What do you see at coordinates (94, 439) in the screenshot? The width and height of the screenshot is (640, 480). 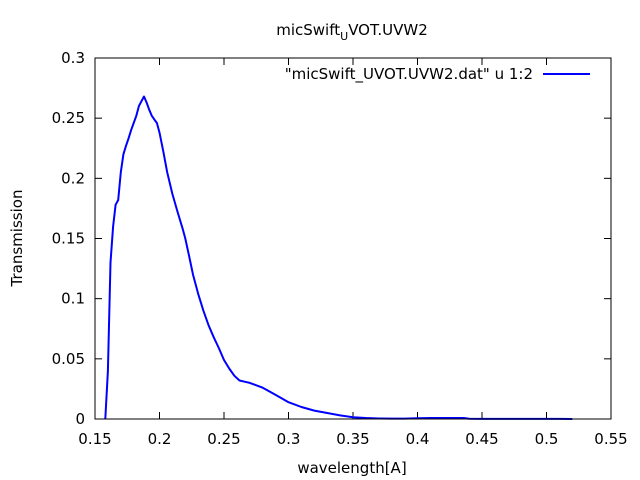 I see `x-tick-label: 0.15` at bounding box center [94, 439].